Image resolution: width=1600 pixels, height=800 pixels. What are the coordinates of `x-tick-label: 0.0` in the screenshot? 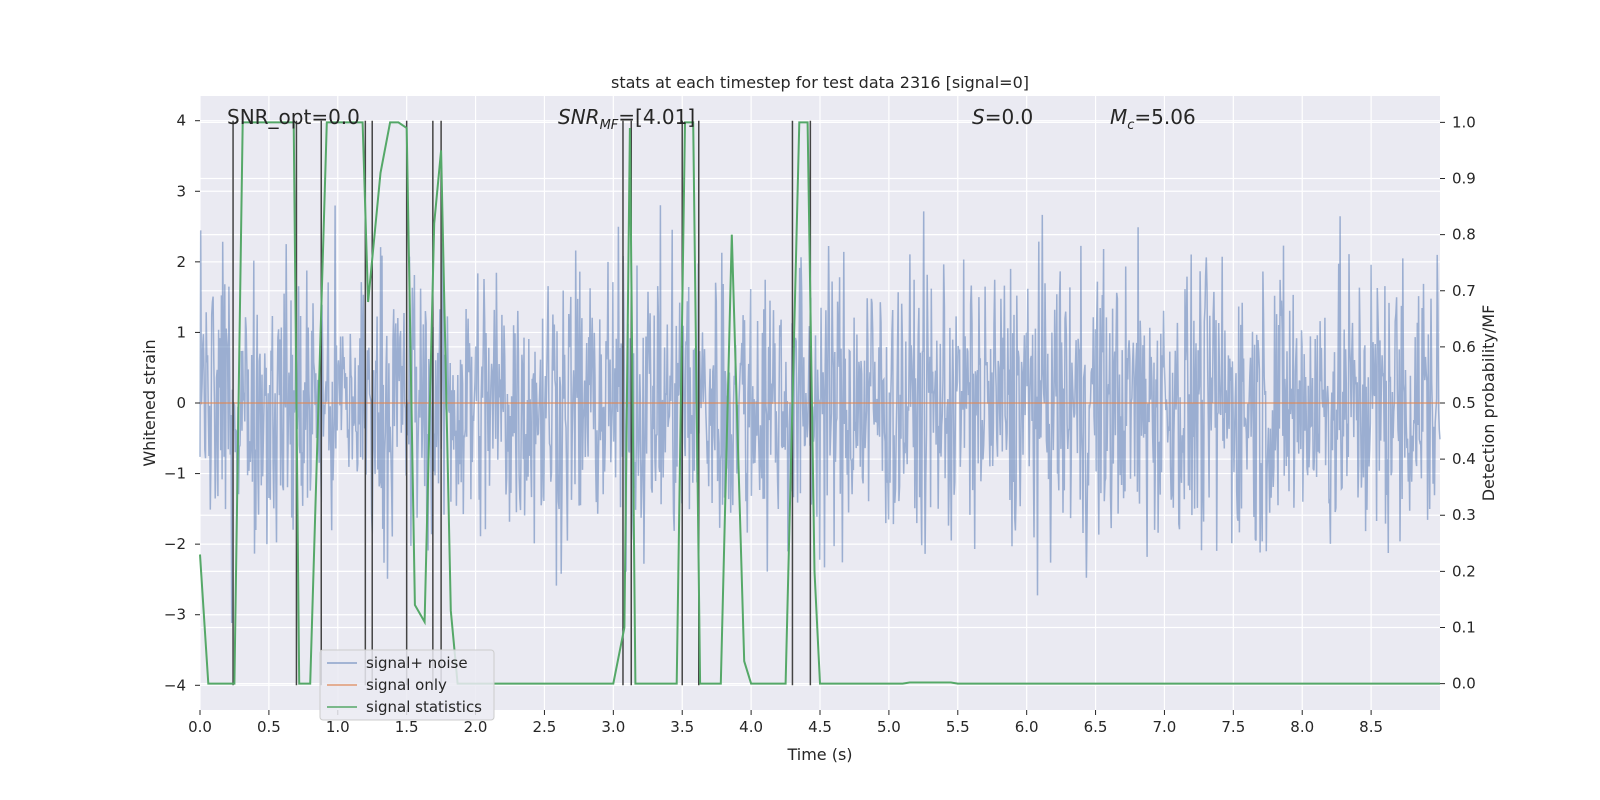 It's located at (200, 727).